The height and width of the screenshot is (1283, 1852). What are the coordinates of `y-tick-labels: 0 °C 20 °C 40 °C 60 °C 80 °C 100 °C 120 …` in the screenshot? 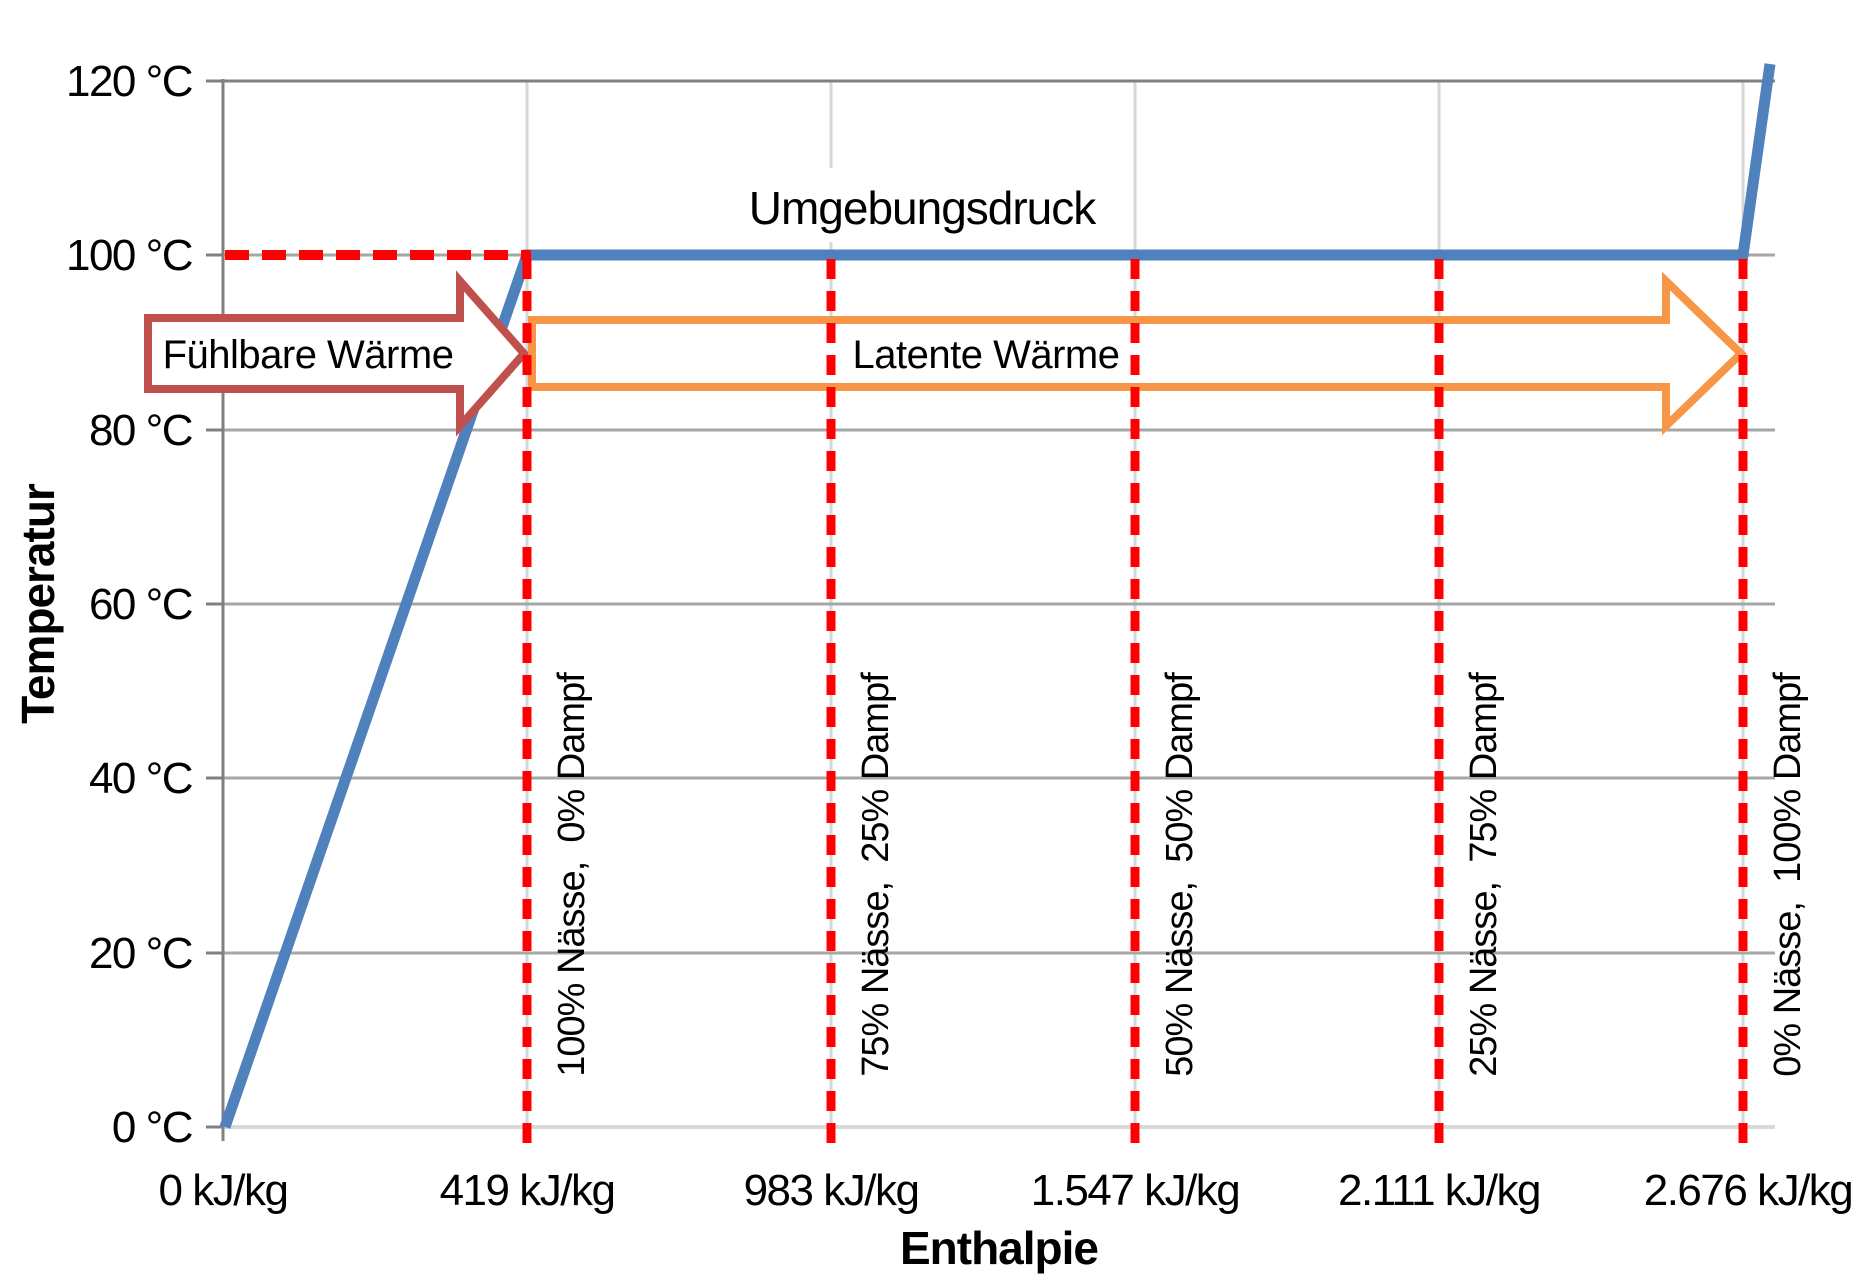 It's located at (130, 604).